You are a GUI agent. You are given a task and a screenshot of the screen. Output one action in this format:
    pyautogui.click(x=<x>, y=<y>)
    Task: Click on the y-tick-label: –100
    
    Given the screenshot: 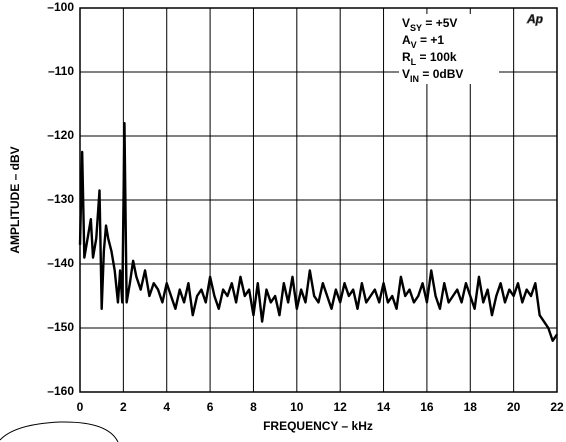 What is the action you would take?
    pyautogui.click(x=60, y=7)
    